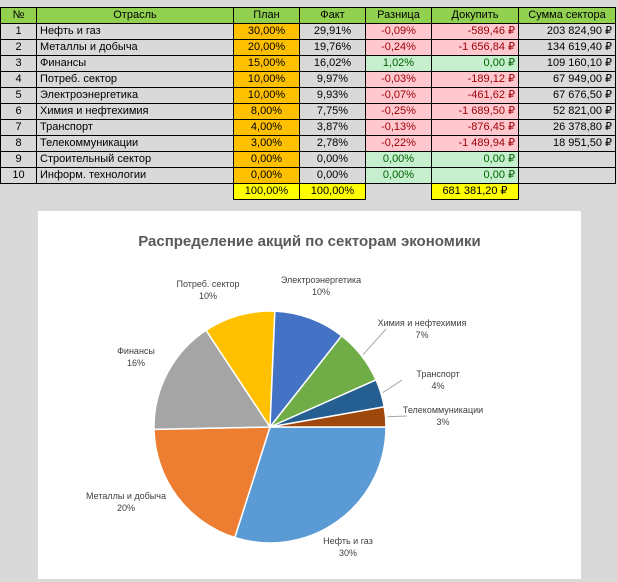  Describe the element at coordinates (332, 15) in the screenshot. I see `header-fact: Факт` at that location.